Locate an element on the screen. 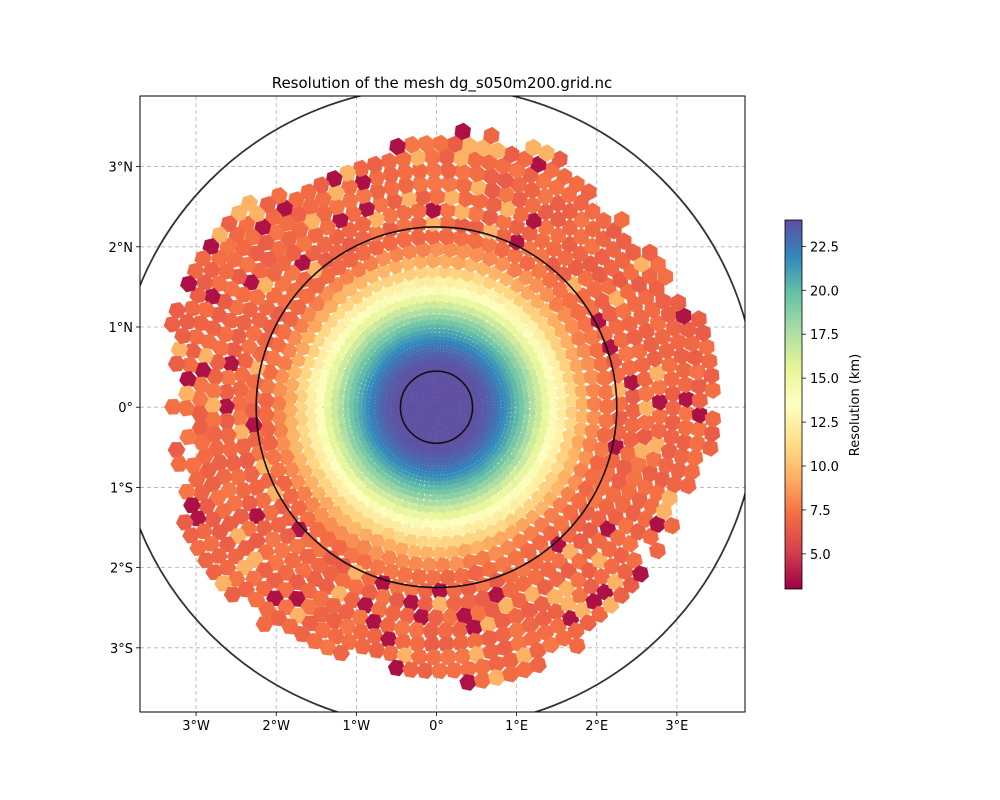  x-tick-label: 2°E is located at coordinates (596, 726).